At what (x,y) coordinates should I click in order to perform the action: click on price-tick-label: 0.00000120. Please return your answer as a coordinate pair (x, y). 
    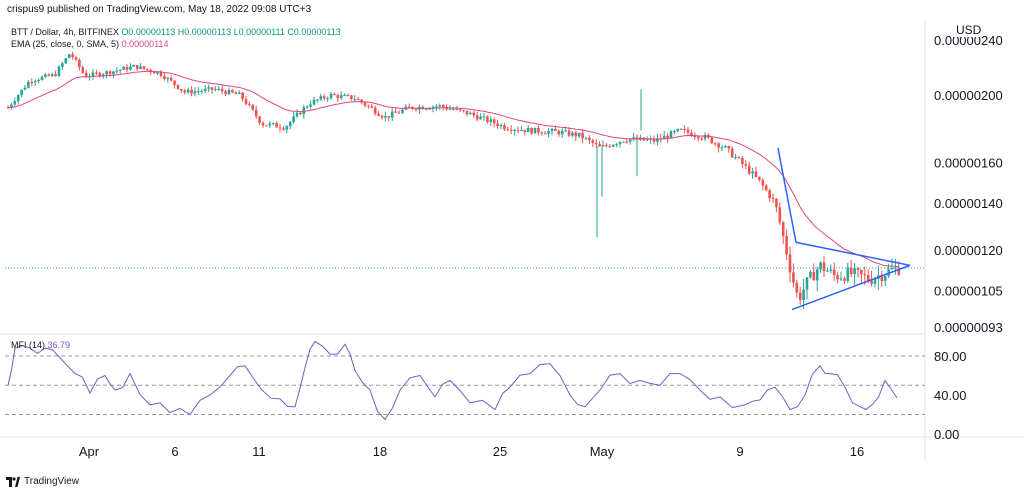
    Looking at the image, I should click on (968, 250).